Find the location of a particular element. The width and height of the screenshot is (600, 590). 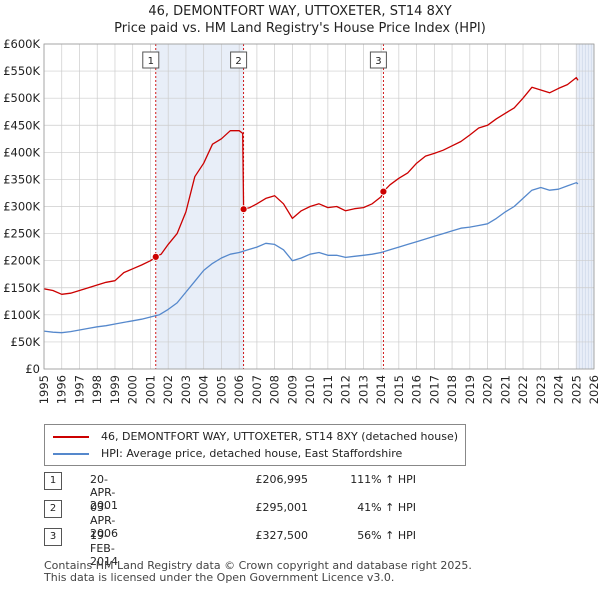

x-tick-label: 2010 is located at coordinates (310, 389).